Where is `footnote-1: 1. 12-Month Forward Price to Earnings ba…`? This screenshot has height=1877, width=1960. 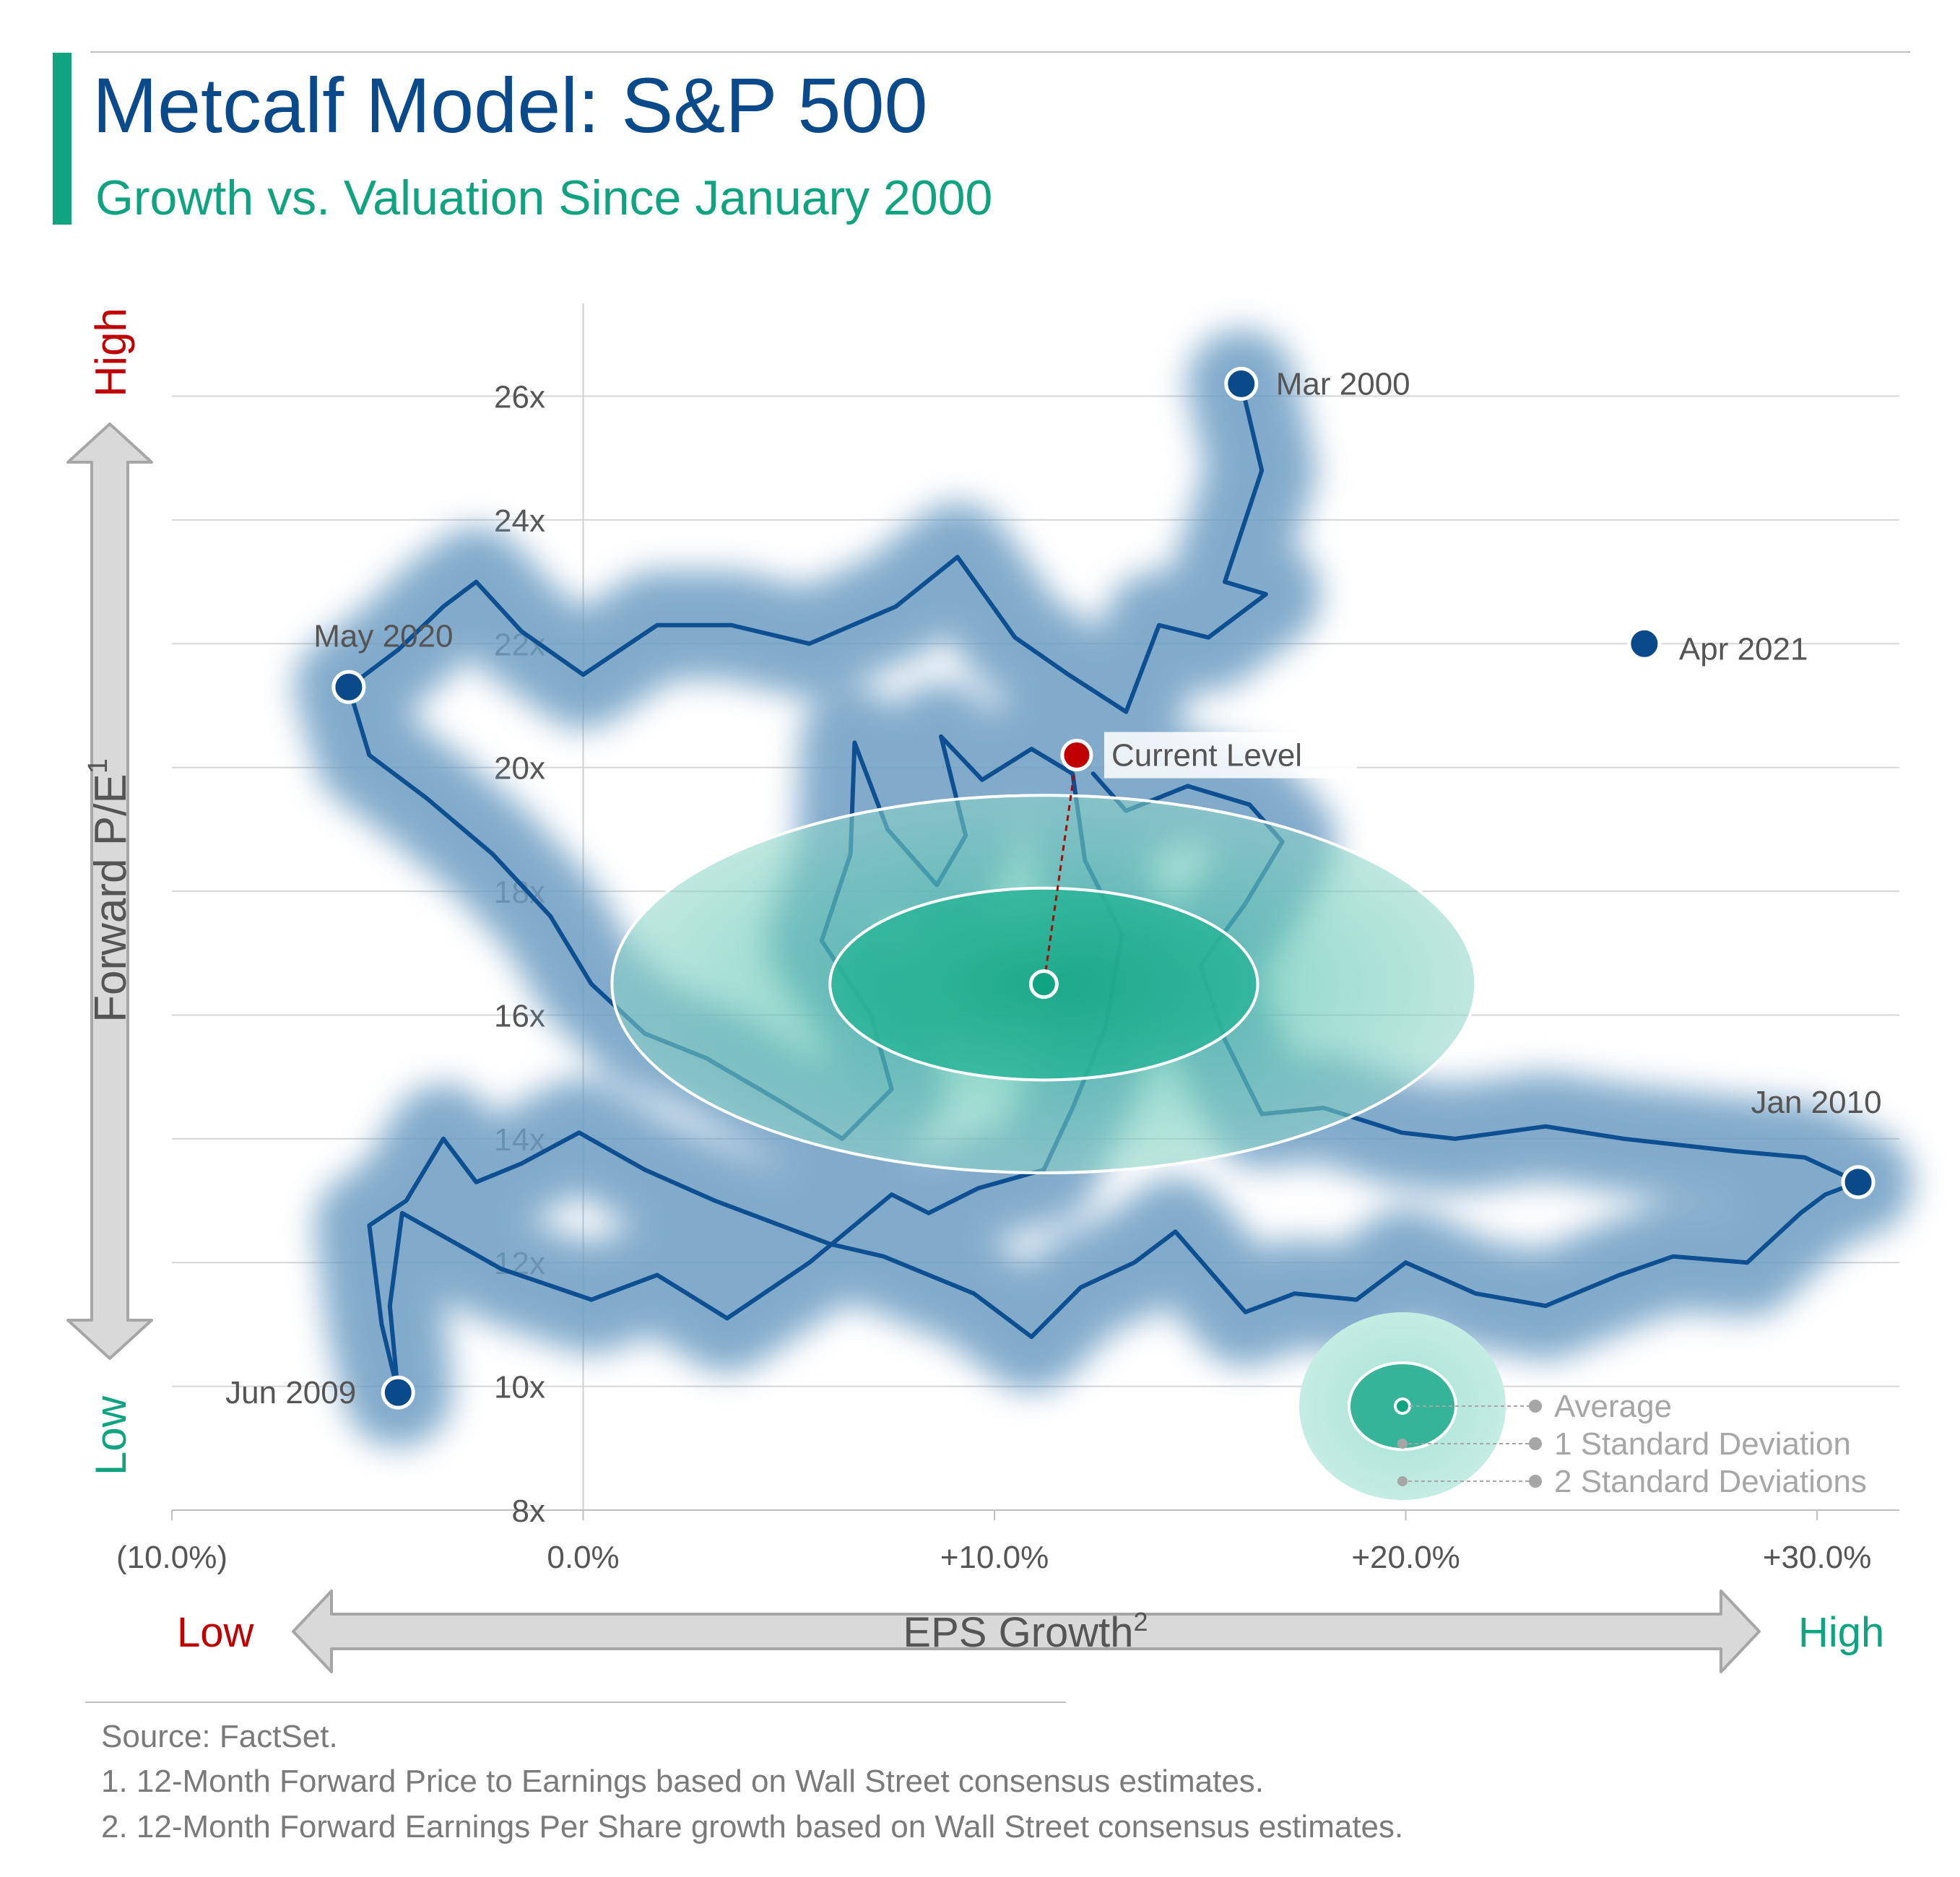
footnote-1: 1. 12-Month Forward Price to Earnings ba… is located at coordinates (683, 1781).